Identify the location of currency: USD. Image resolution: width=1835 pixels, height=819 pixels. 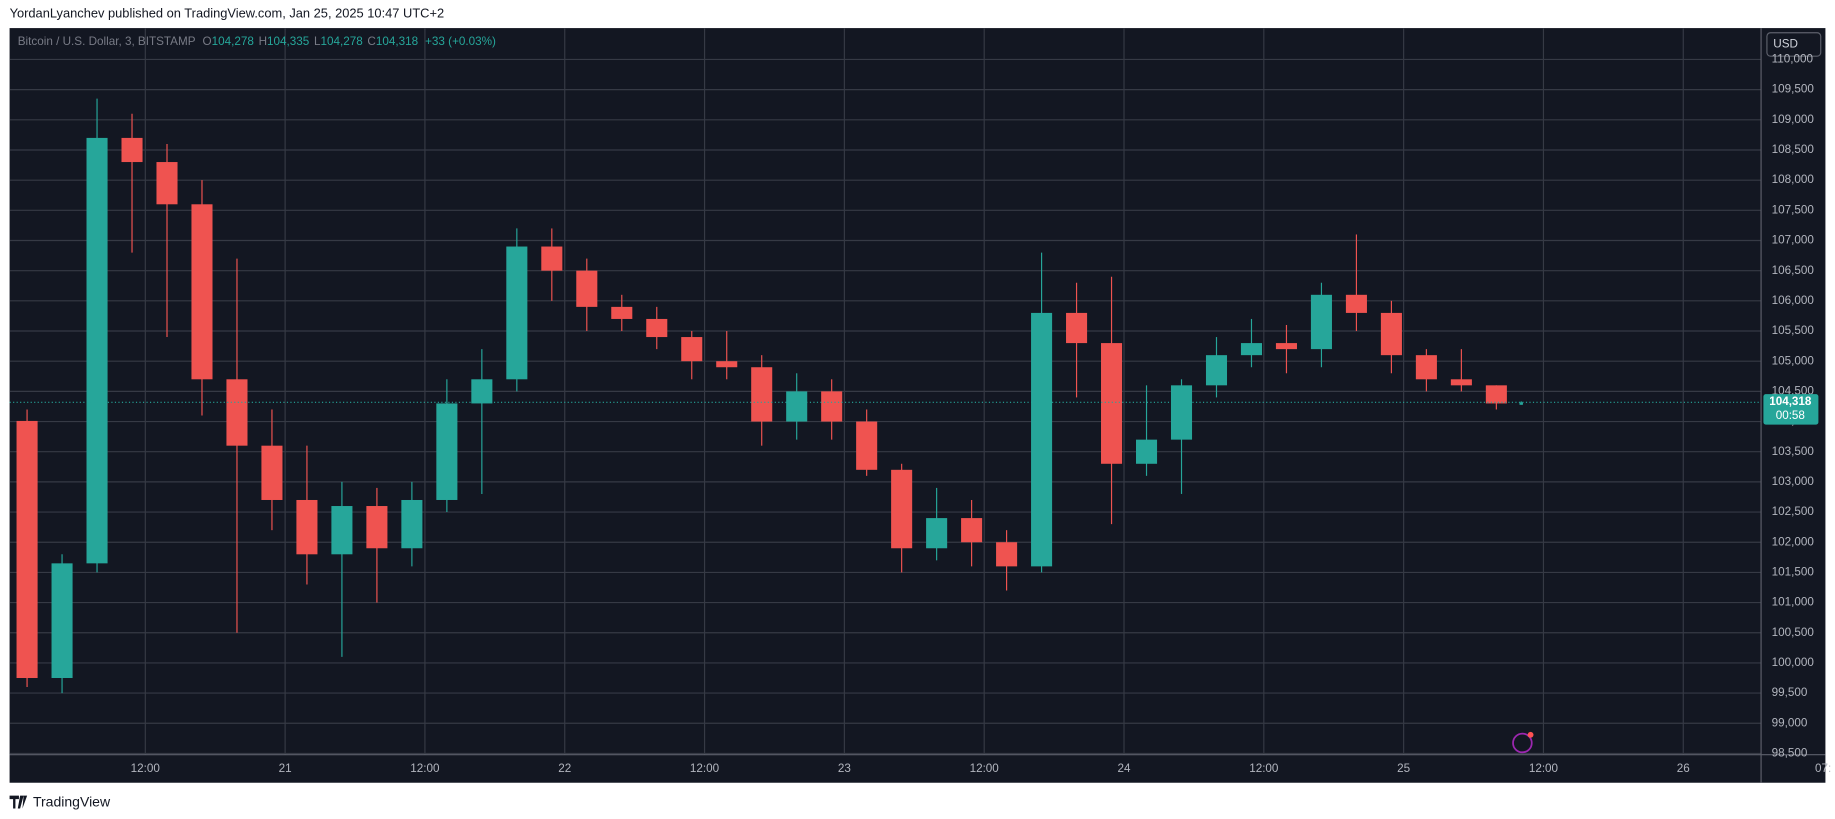
(1785, 44).